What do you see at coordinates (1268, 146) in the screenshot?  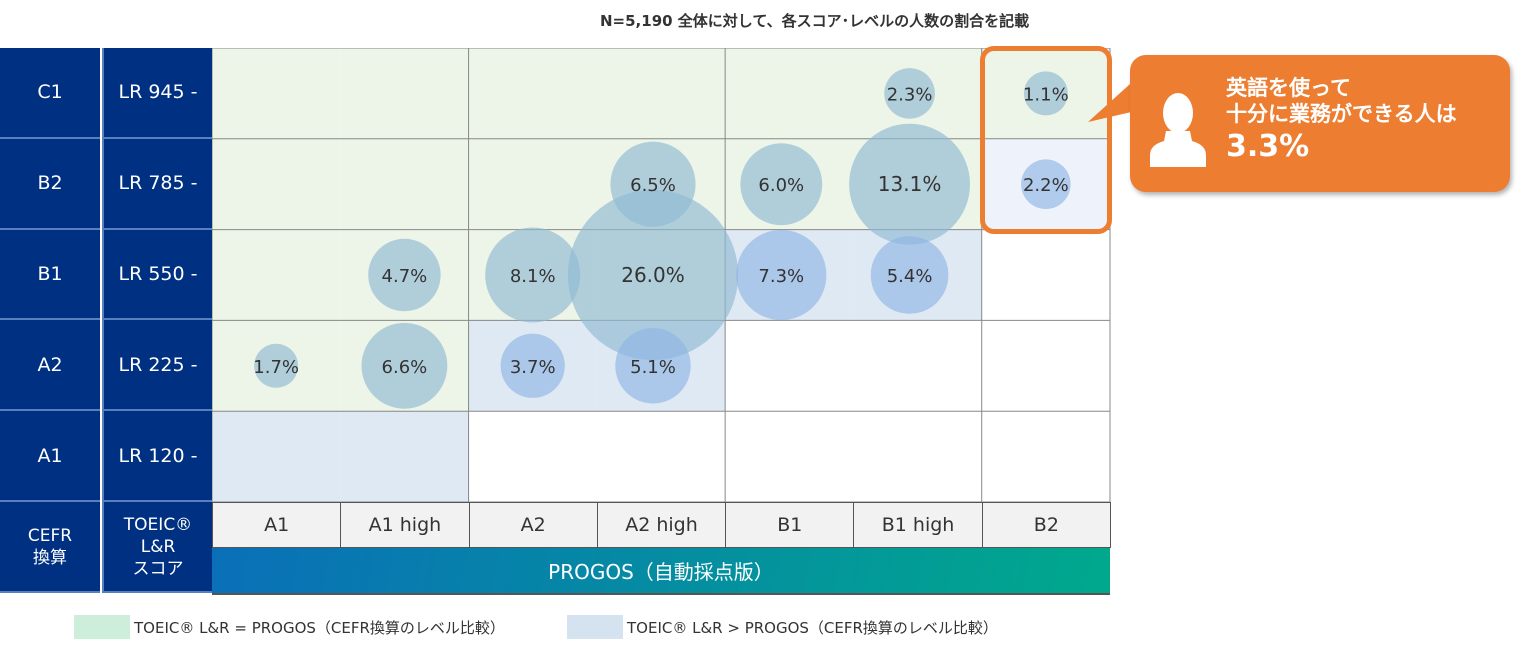 I see `callout-value: 3.3%` at bounding box center [1268, 146].